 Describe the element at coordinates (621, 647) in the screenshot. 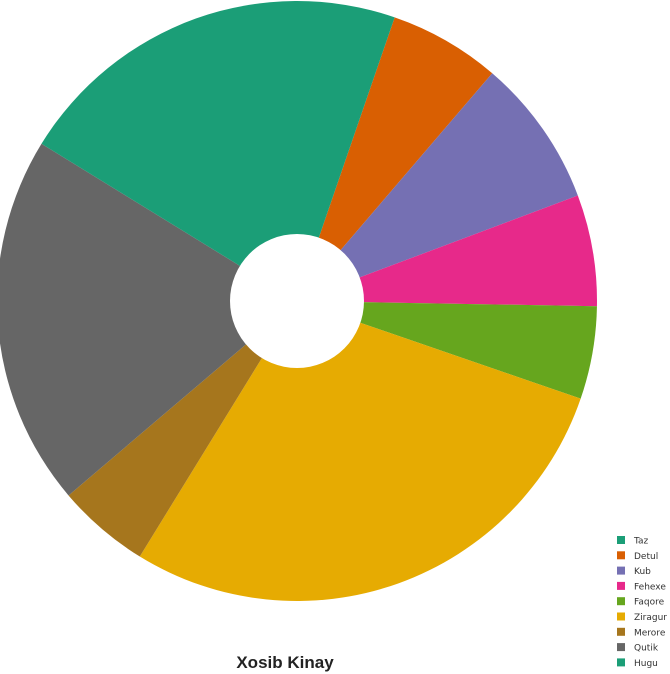

I see `legend-swatch-qutik` at that location.